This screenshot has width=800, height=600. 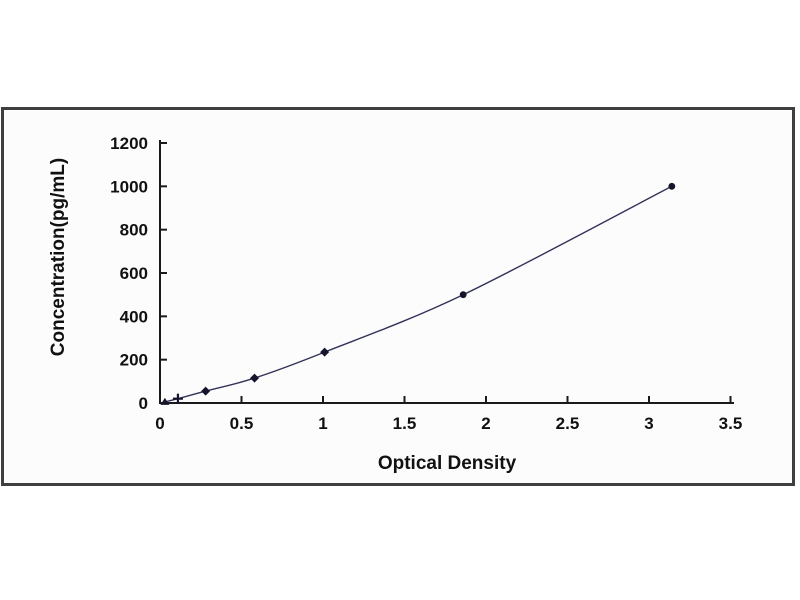 What do you see at coordinates (134, 316) in the screenshot?
I see `y-tick-label: 400` at bounding box center [134, 316].